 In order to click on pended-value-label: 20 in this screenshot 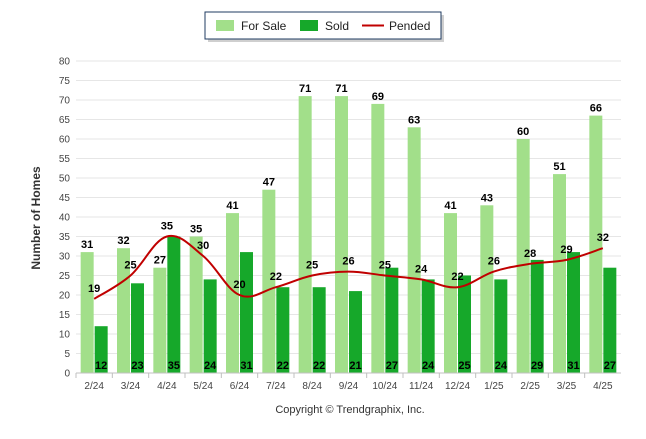, I will do `click(239, 285)`.